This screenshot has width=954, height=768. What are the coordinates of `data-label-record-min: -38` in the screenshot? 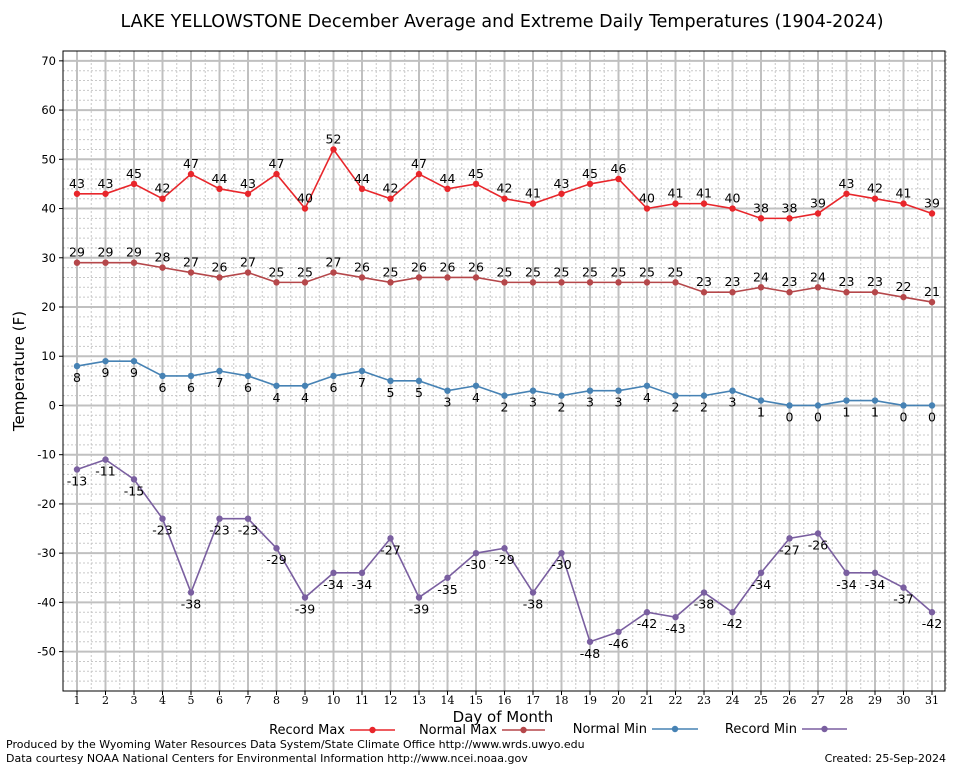 It's located at (533, 604).